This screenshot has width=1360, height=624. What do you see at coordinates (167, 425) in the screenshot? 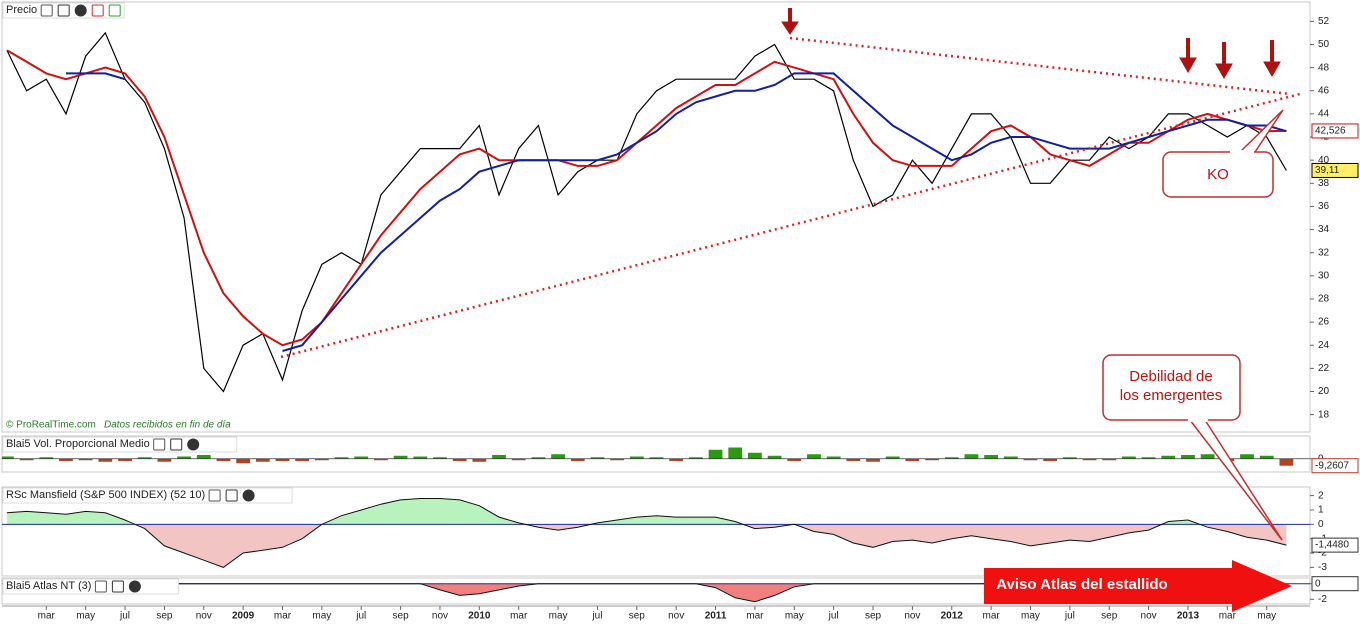
I see `footer-note: Datos recibidos en fin de día` at bounding box center [167, 425].